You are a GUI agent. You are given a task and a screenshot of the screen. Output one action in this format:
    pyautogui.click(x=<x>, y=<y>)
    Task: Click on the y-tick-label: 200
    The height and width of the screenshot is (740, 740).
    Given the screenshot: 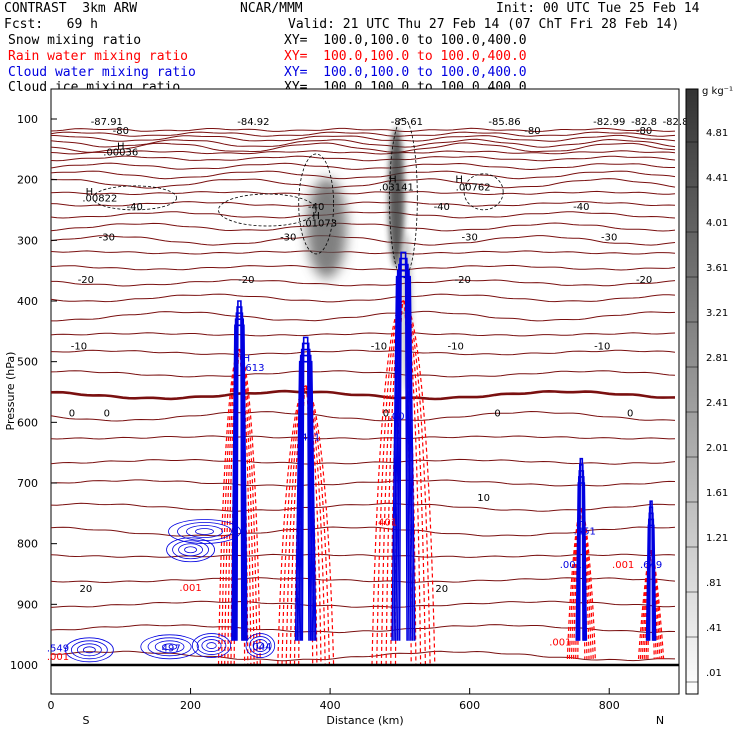 What is the action you would take?
    pyautogui.click(x=27, y=180)
    